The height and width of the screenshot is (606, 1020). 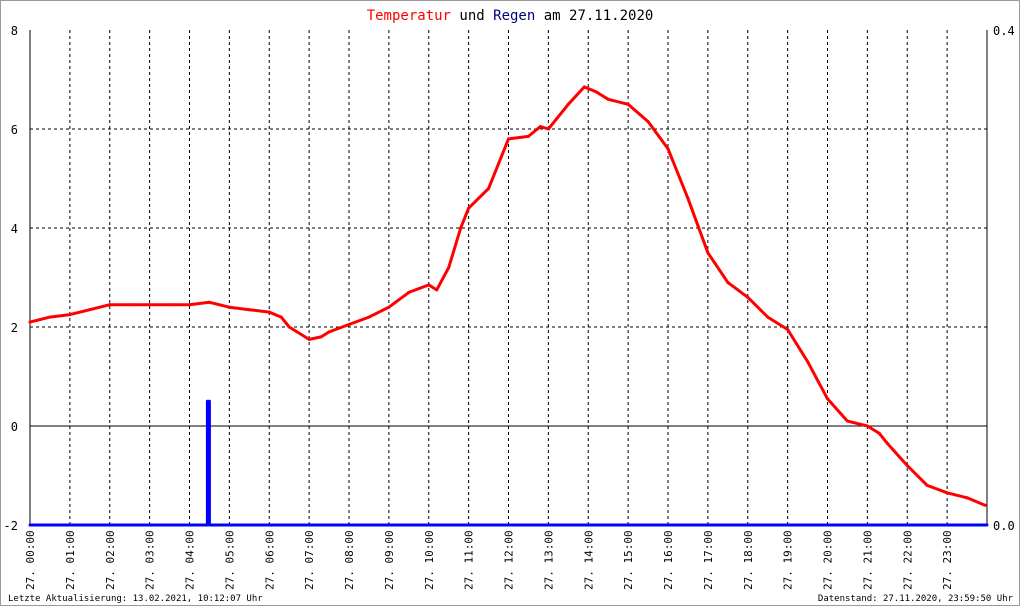 I want to click on y-tick-label-right: 0.4, so click(x=1004, y=31).